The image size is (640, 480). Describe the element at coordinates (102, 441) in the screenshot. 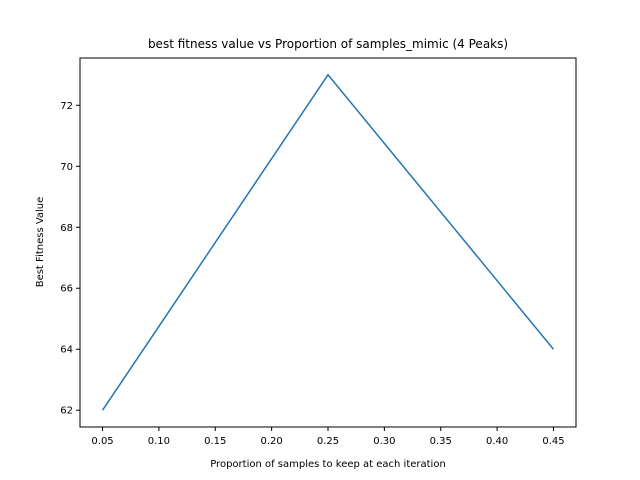

I see `x-tick-label: 0.05` at that location.